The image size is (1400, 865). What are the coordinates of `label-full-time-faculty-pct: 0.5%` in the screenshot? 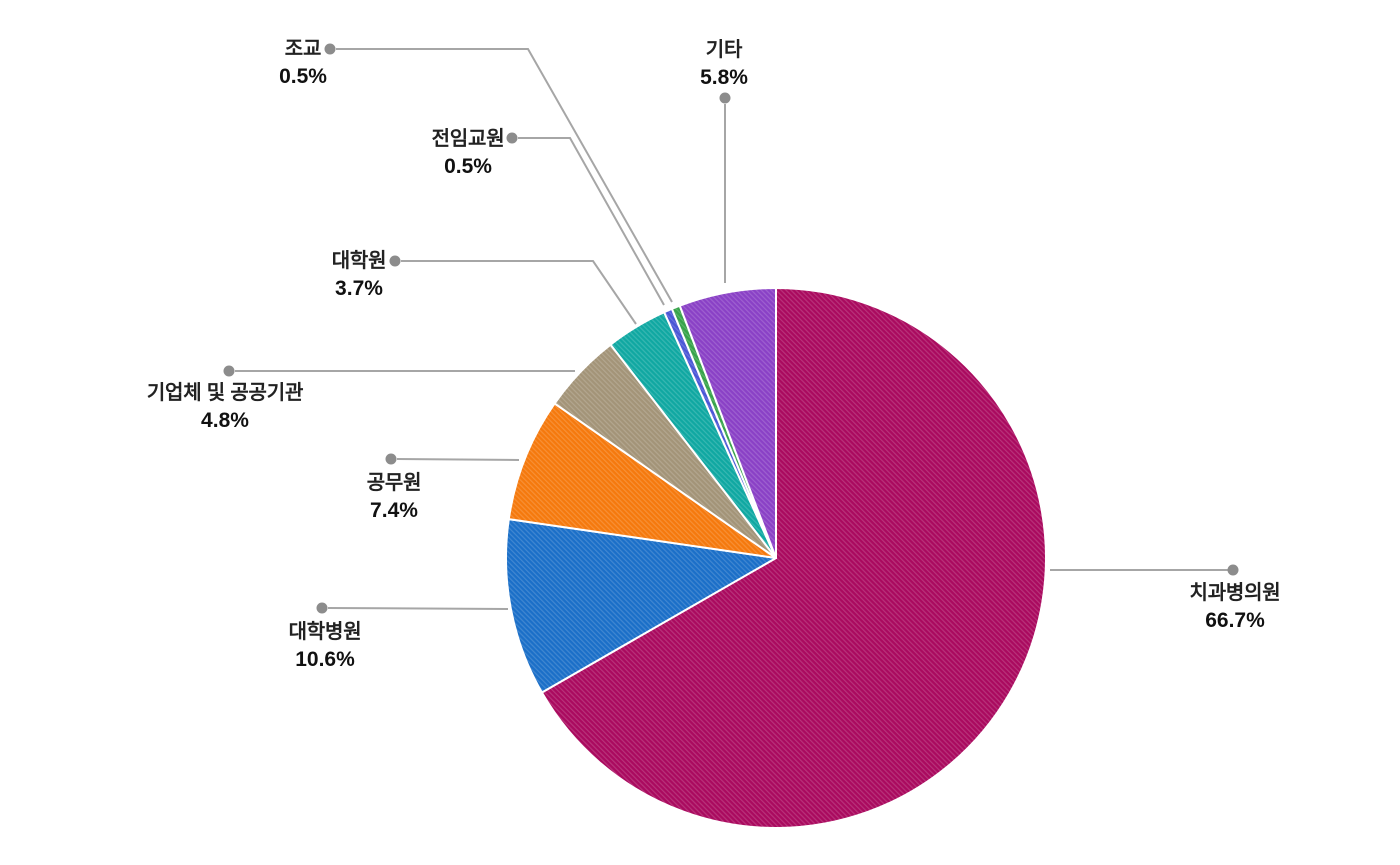 It's located at (468, 166).